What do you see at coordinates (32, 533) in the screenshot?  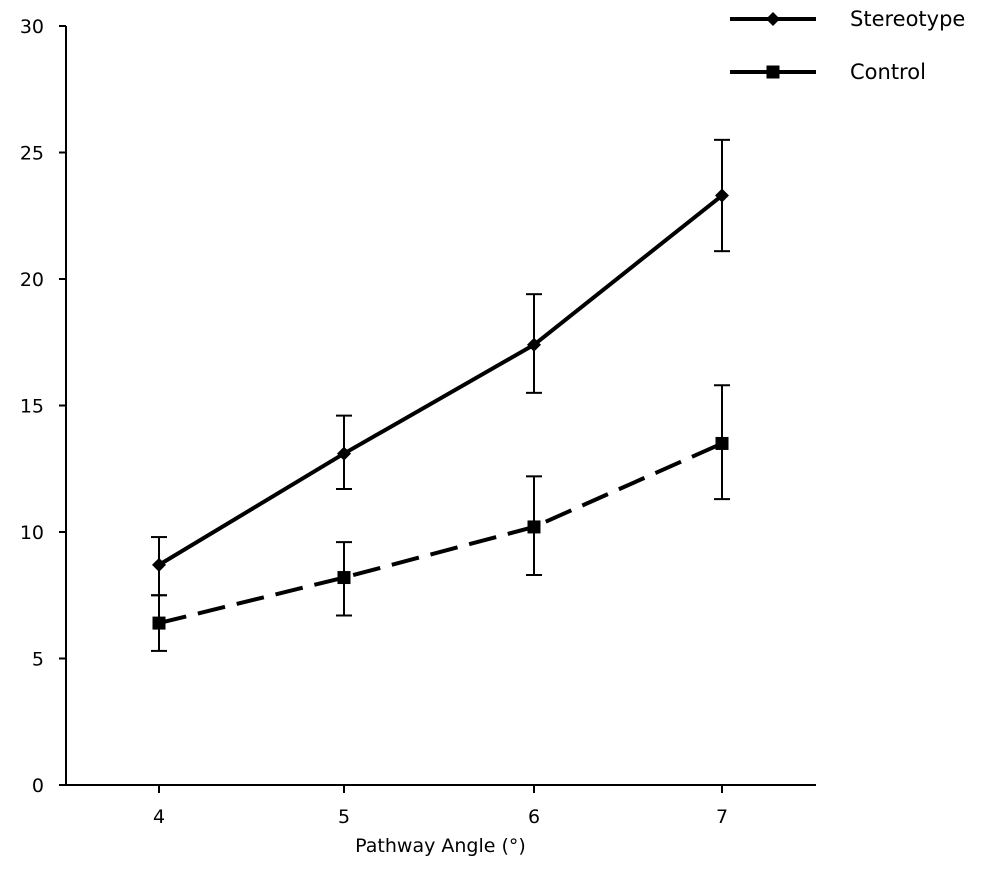 I see `y-tick-label: 10` at bounding box center [32, 533].